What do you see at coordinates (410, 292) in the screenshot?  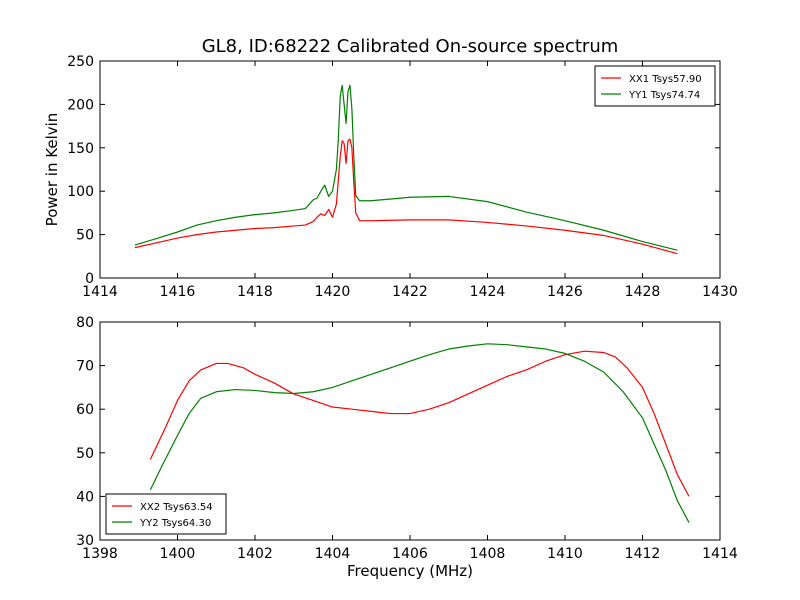 I see `x-tick-label: 1422` at bounding box center [410, 292].